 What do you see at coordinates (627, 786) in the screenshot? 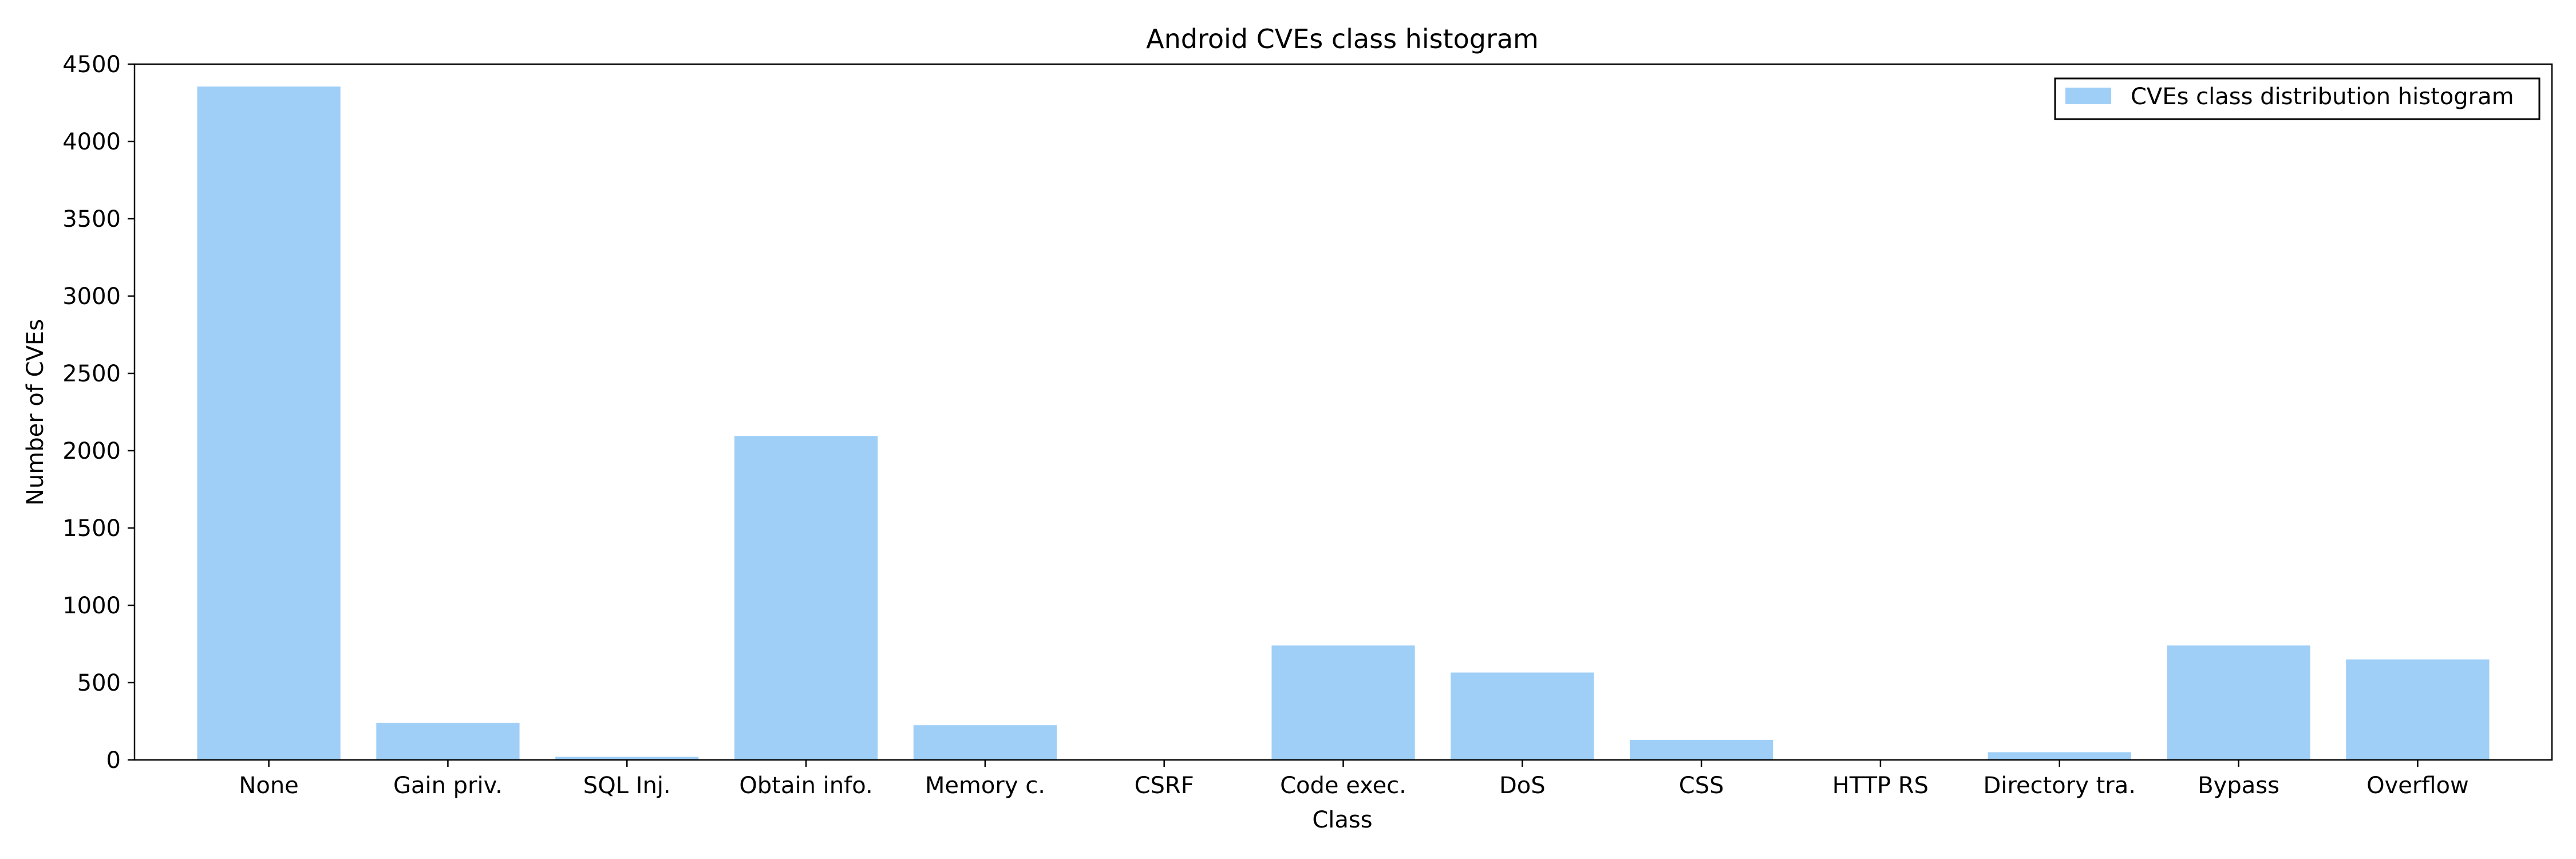
I see `x-tick-label: SQL Inj.` at bounding box center [627, 786].